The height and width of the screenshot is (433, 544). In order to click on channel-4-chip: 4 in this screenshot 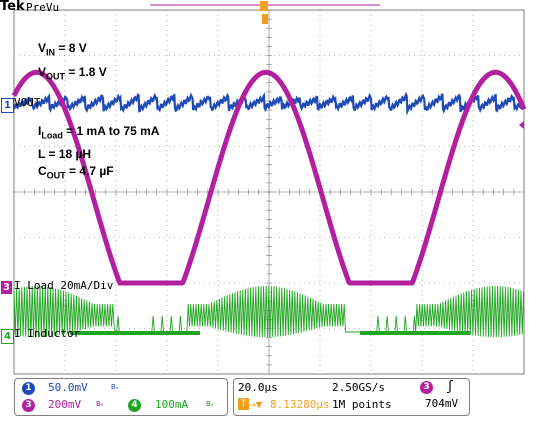, I will do `click(134, 405)`.